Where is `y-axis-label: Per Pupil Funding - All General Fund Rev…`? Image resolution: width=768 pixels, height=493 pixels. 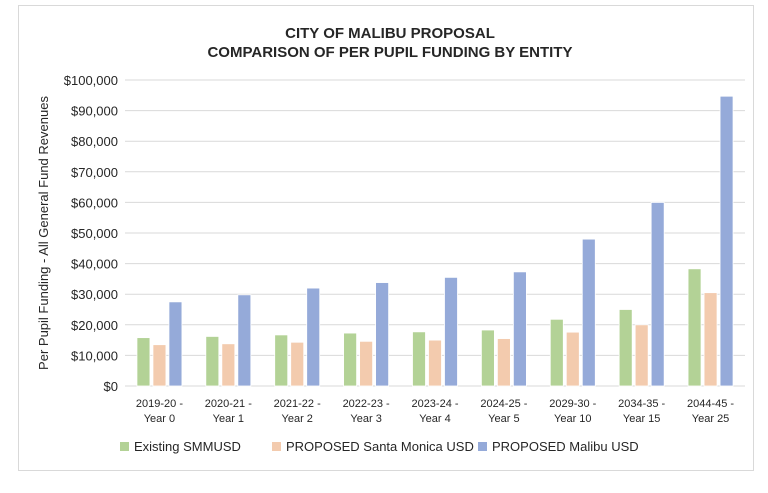
y-axis-label: Per Pupil Funding - All General Fund Rev… is located at coordinates (43, 233).